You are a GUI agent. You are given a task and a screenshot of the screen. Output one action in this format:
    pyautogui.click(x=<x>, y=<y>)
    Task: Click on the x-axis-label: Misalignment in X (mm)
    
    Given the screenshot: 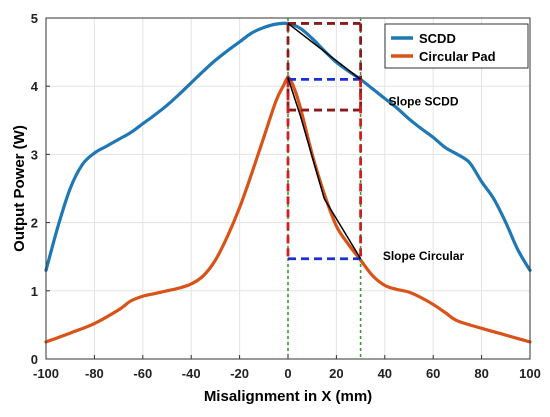 What is the action you would take?
    pyautogui.click(x=288, y=396)
    